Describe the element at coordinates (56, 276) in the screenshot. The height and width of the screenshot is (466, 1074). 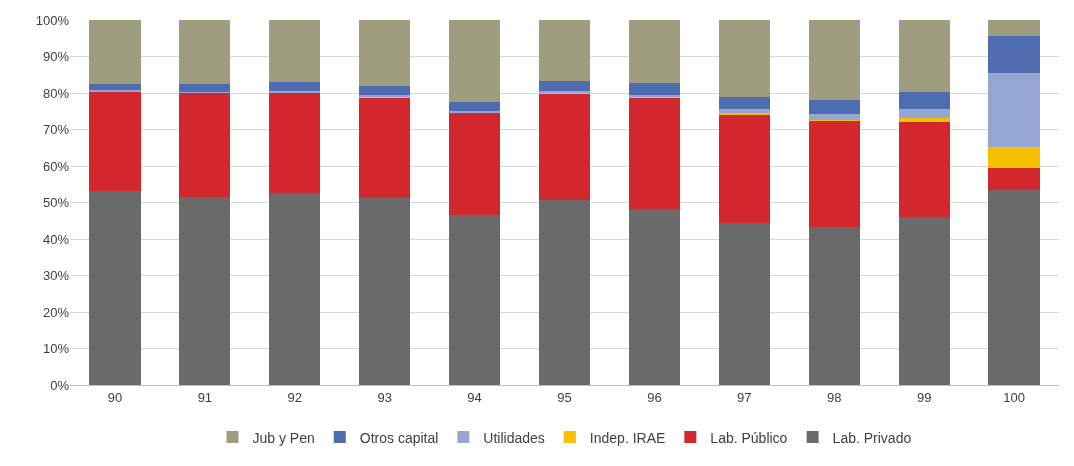
I see `y-tick-label: 30%` at that location.